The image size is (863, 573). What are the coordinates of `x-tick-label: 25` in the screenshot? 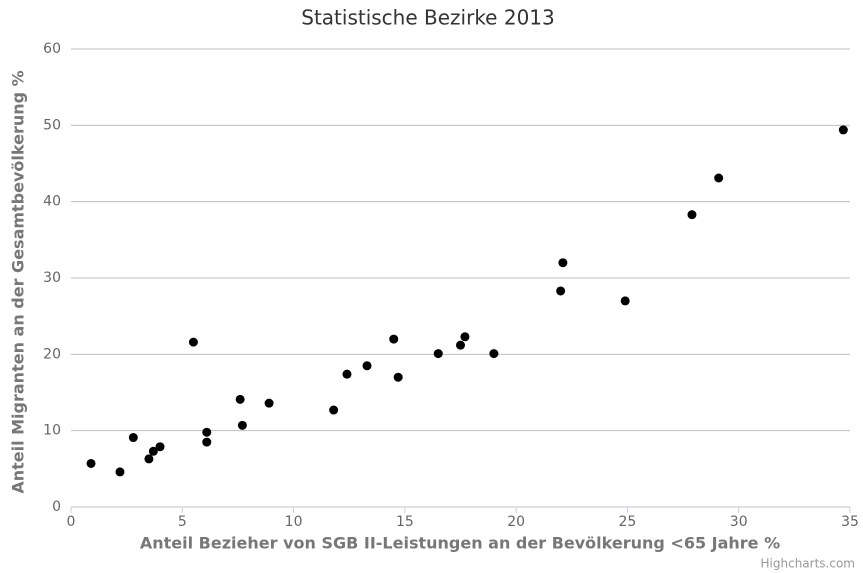 It's located at (628, 522).